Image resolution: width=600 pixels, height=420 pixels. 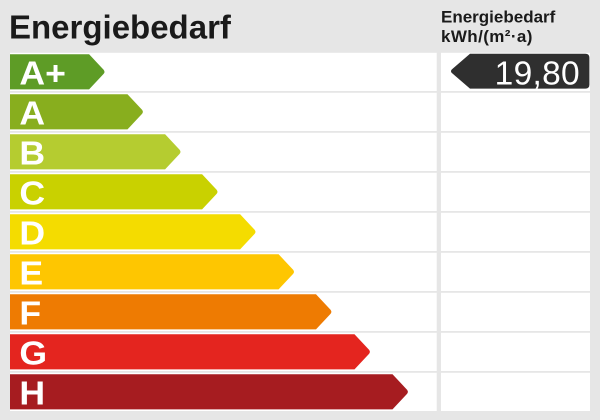 What do you see at coordinates (487, 36) in the screenshot?
I see `svg-text: kWh/(m²·a)` at bounding box center [487, 36].